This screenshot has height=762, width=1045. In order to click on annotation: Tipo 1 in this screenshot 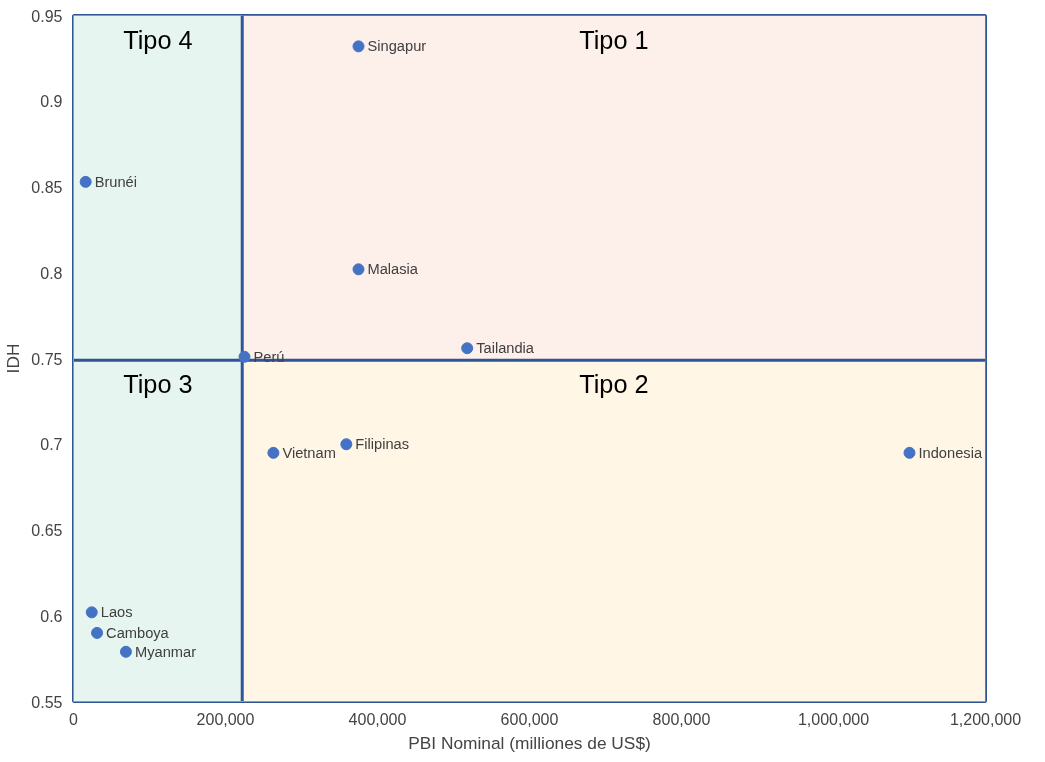, I will do `click(614, 39)`.